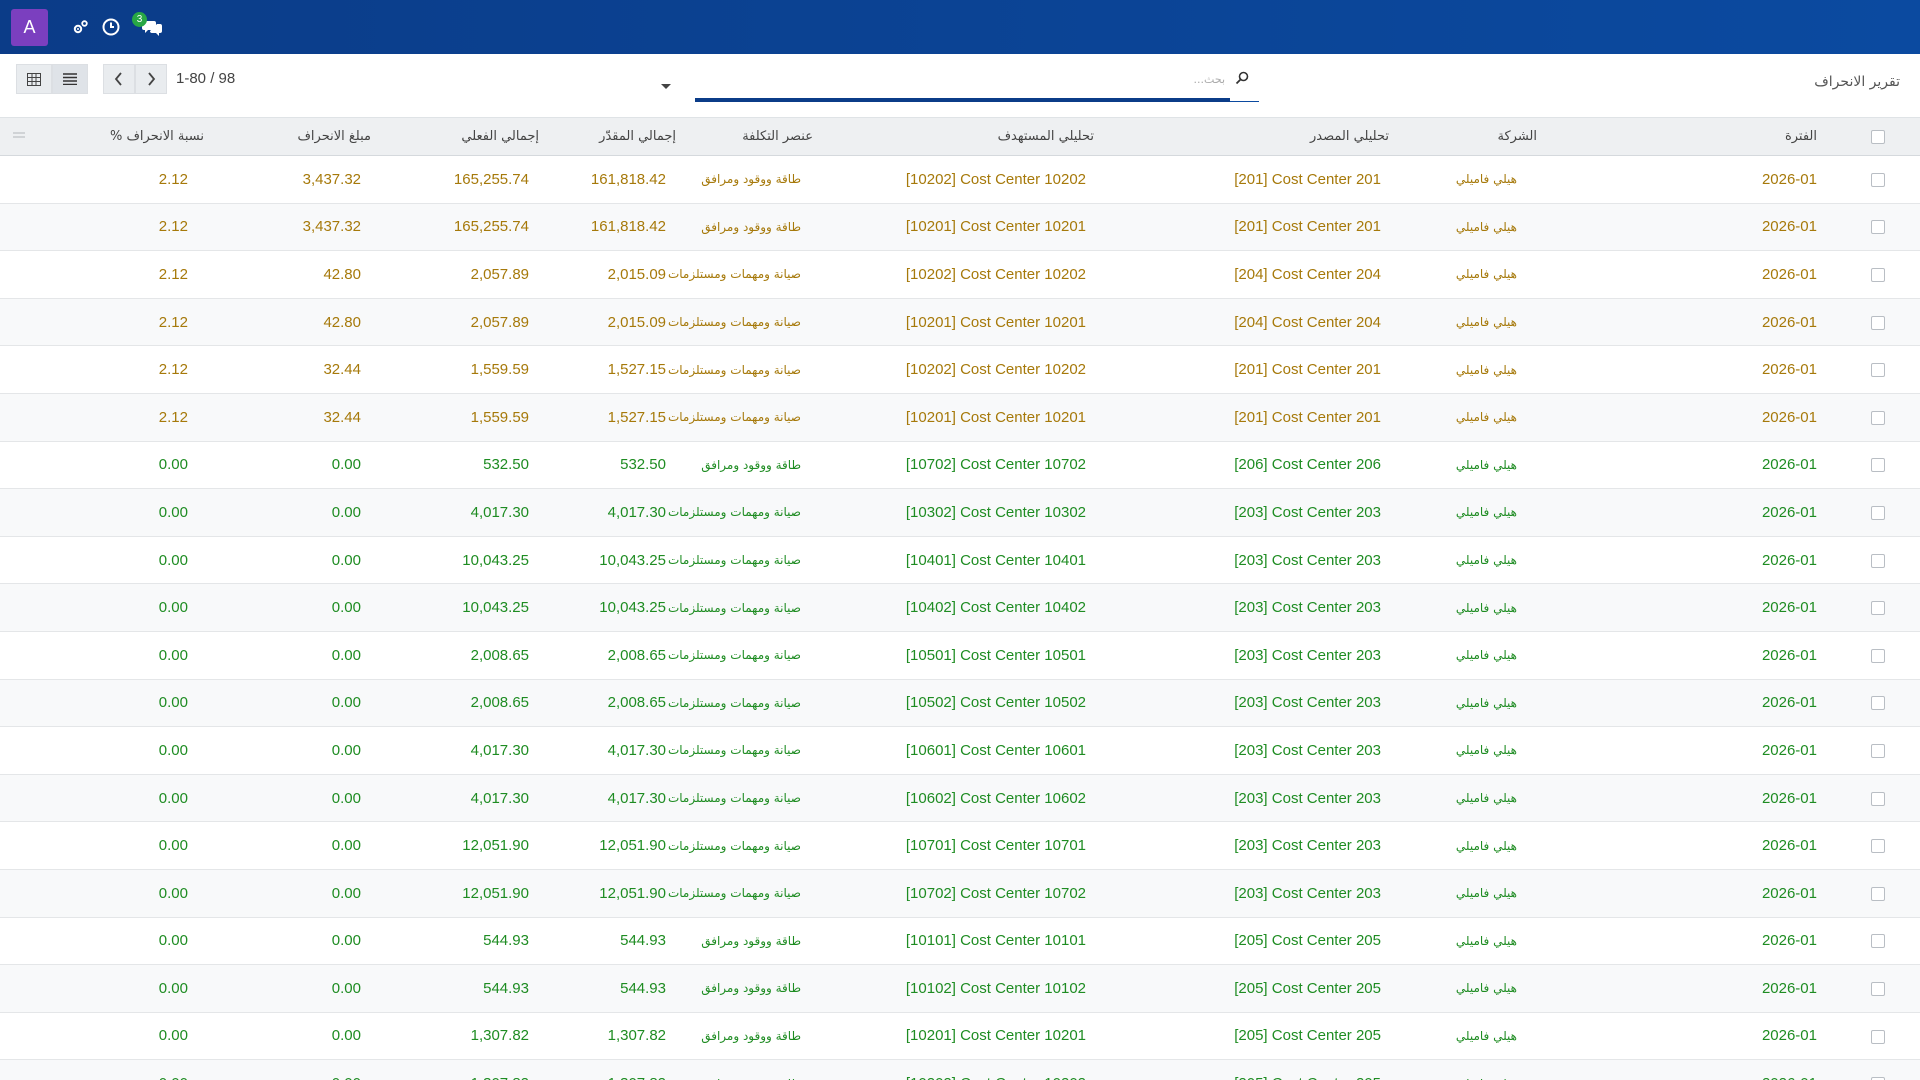  Describe the element at coordinates (34, 79) in the screenshot. I see `pivot-view-button` at that location.